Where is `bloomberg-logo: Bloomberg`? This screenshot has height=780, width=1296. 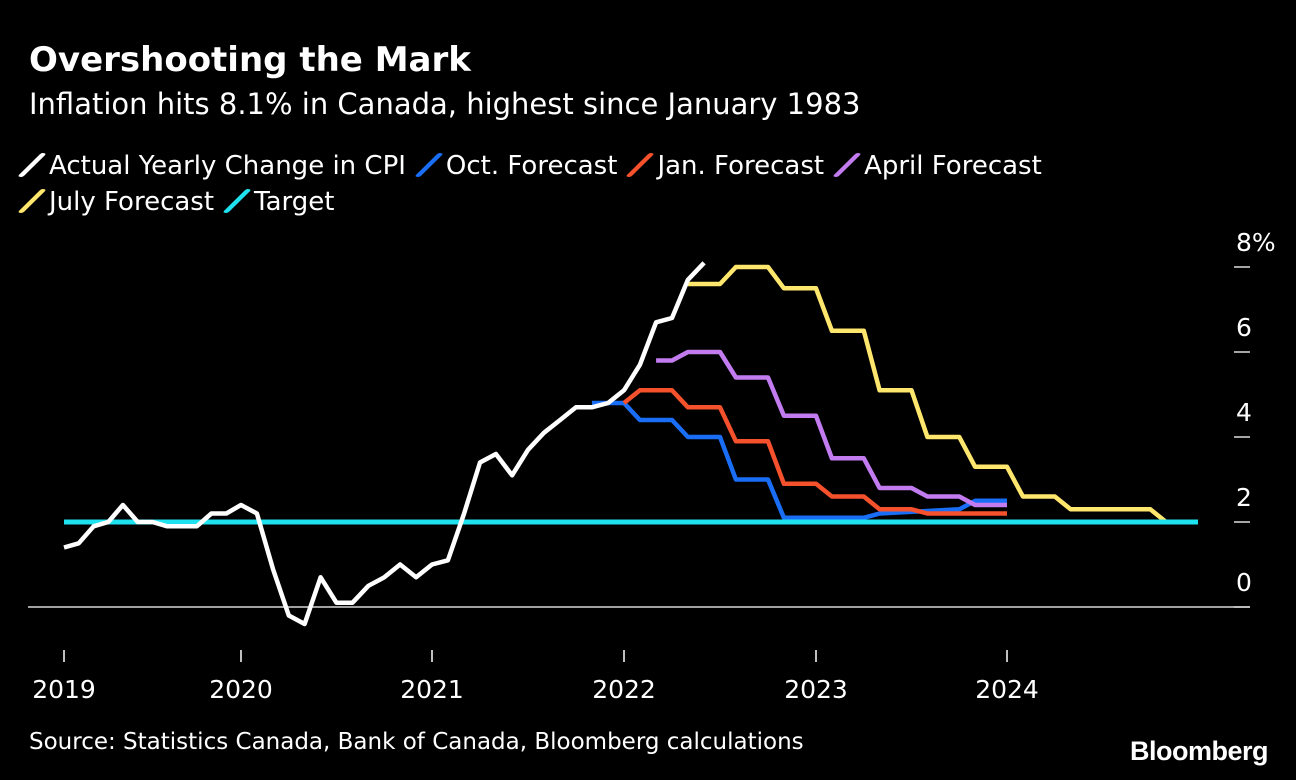 bloomberg-logo: Bloomberg is located at coordinates (1199, 751).